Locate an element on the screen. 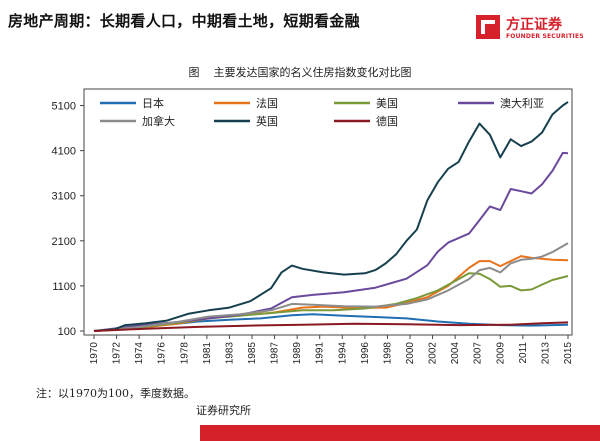 The image size is (600, 441). x-tick-label: 2011 is located at coordinates (523, 353).